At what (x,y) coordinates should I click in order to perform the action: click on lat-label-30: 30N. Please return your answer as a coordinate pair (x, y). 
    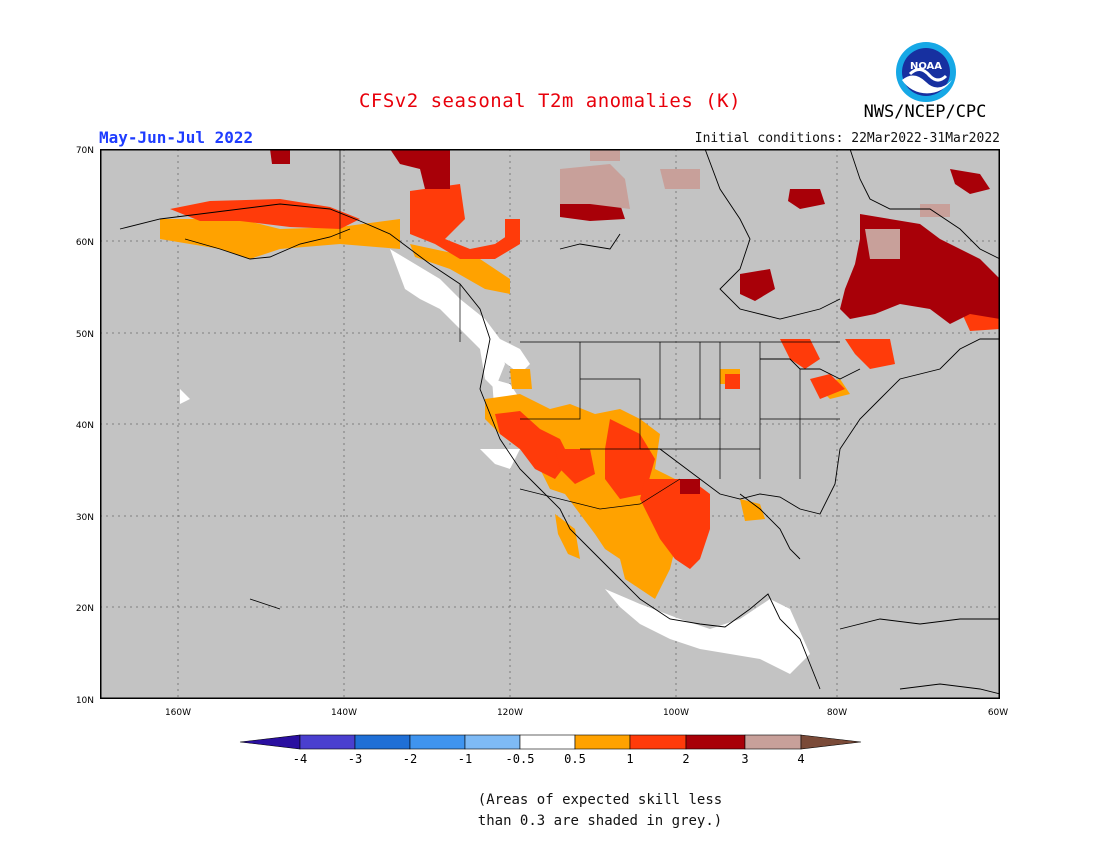
    Looking at the image, I should click on (85, 518).